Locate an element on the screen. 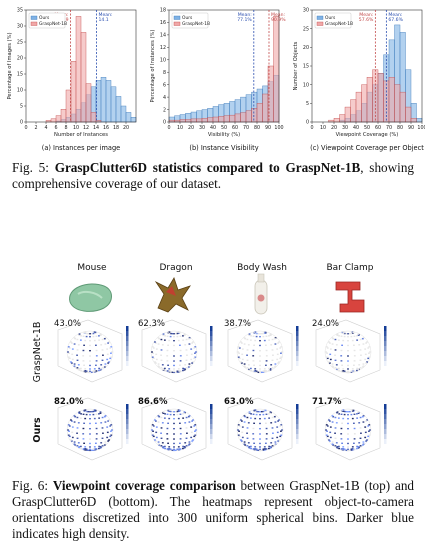 Image resolution: width=425 pixels, height=542 pixels. y-tick-label: 15 is located at coordinates (306, 67).